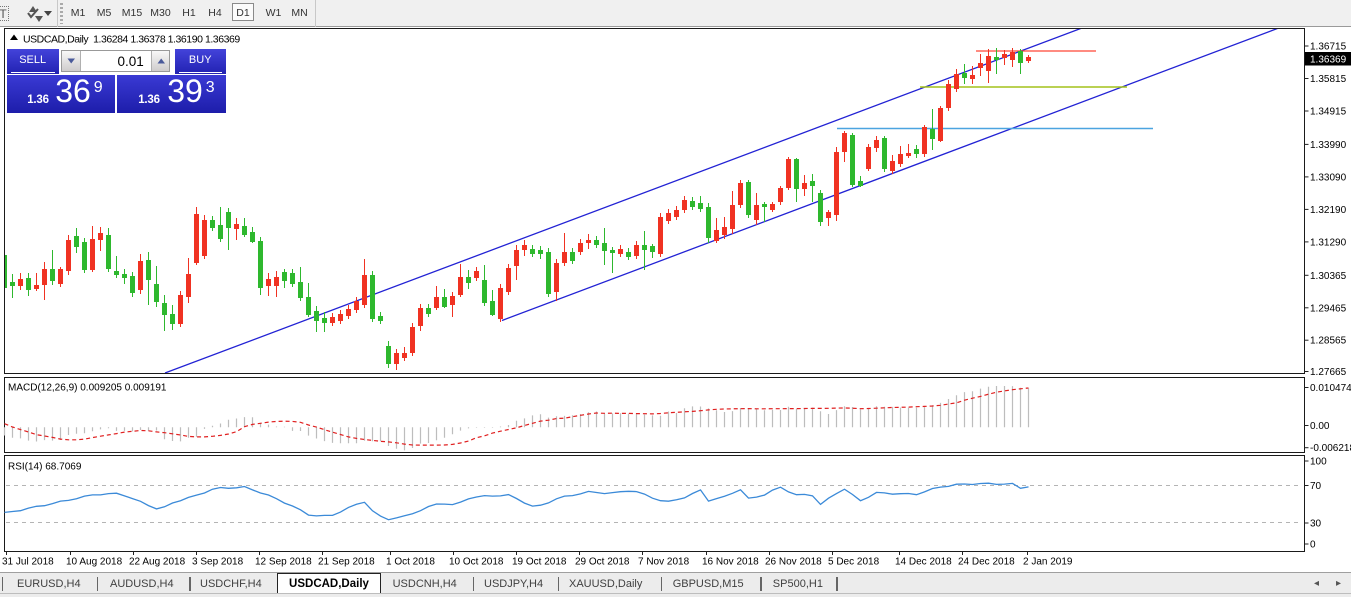  I want to click on svg-text: 1.34915, so click(1328, 112).